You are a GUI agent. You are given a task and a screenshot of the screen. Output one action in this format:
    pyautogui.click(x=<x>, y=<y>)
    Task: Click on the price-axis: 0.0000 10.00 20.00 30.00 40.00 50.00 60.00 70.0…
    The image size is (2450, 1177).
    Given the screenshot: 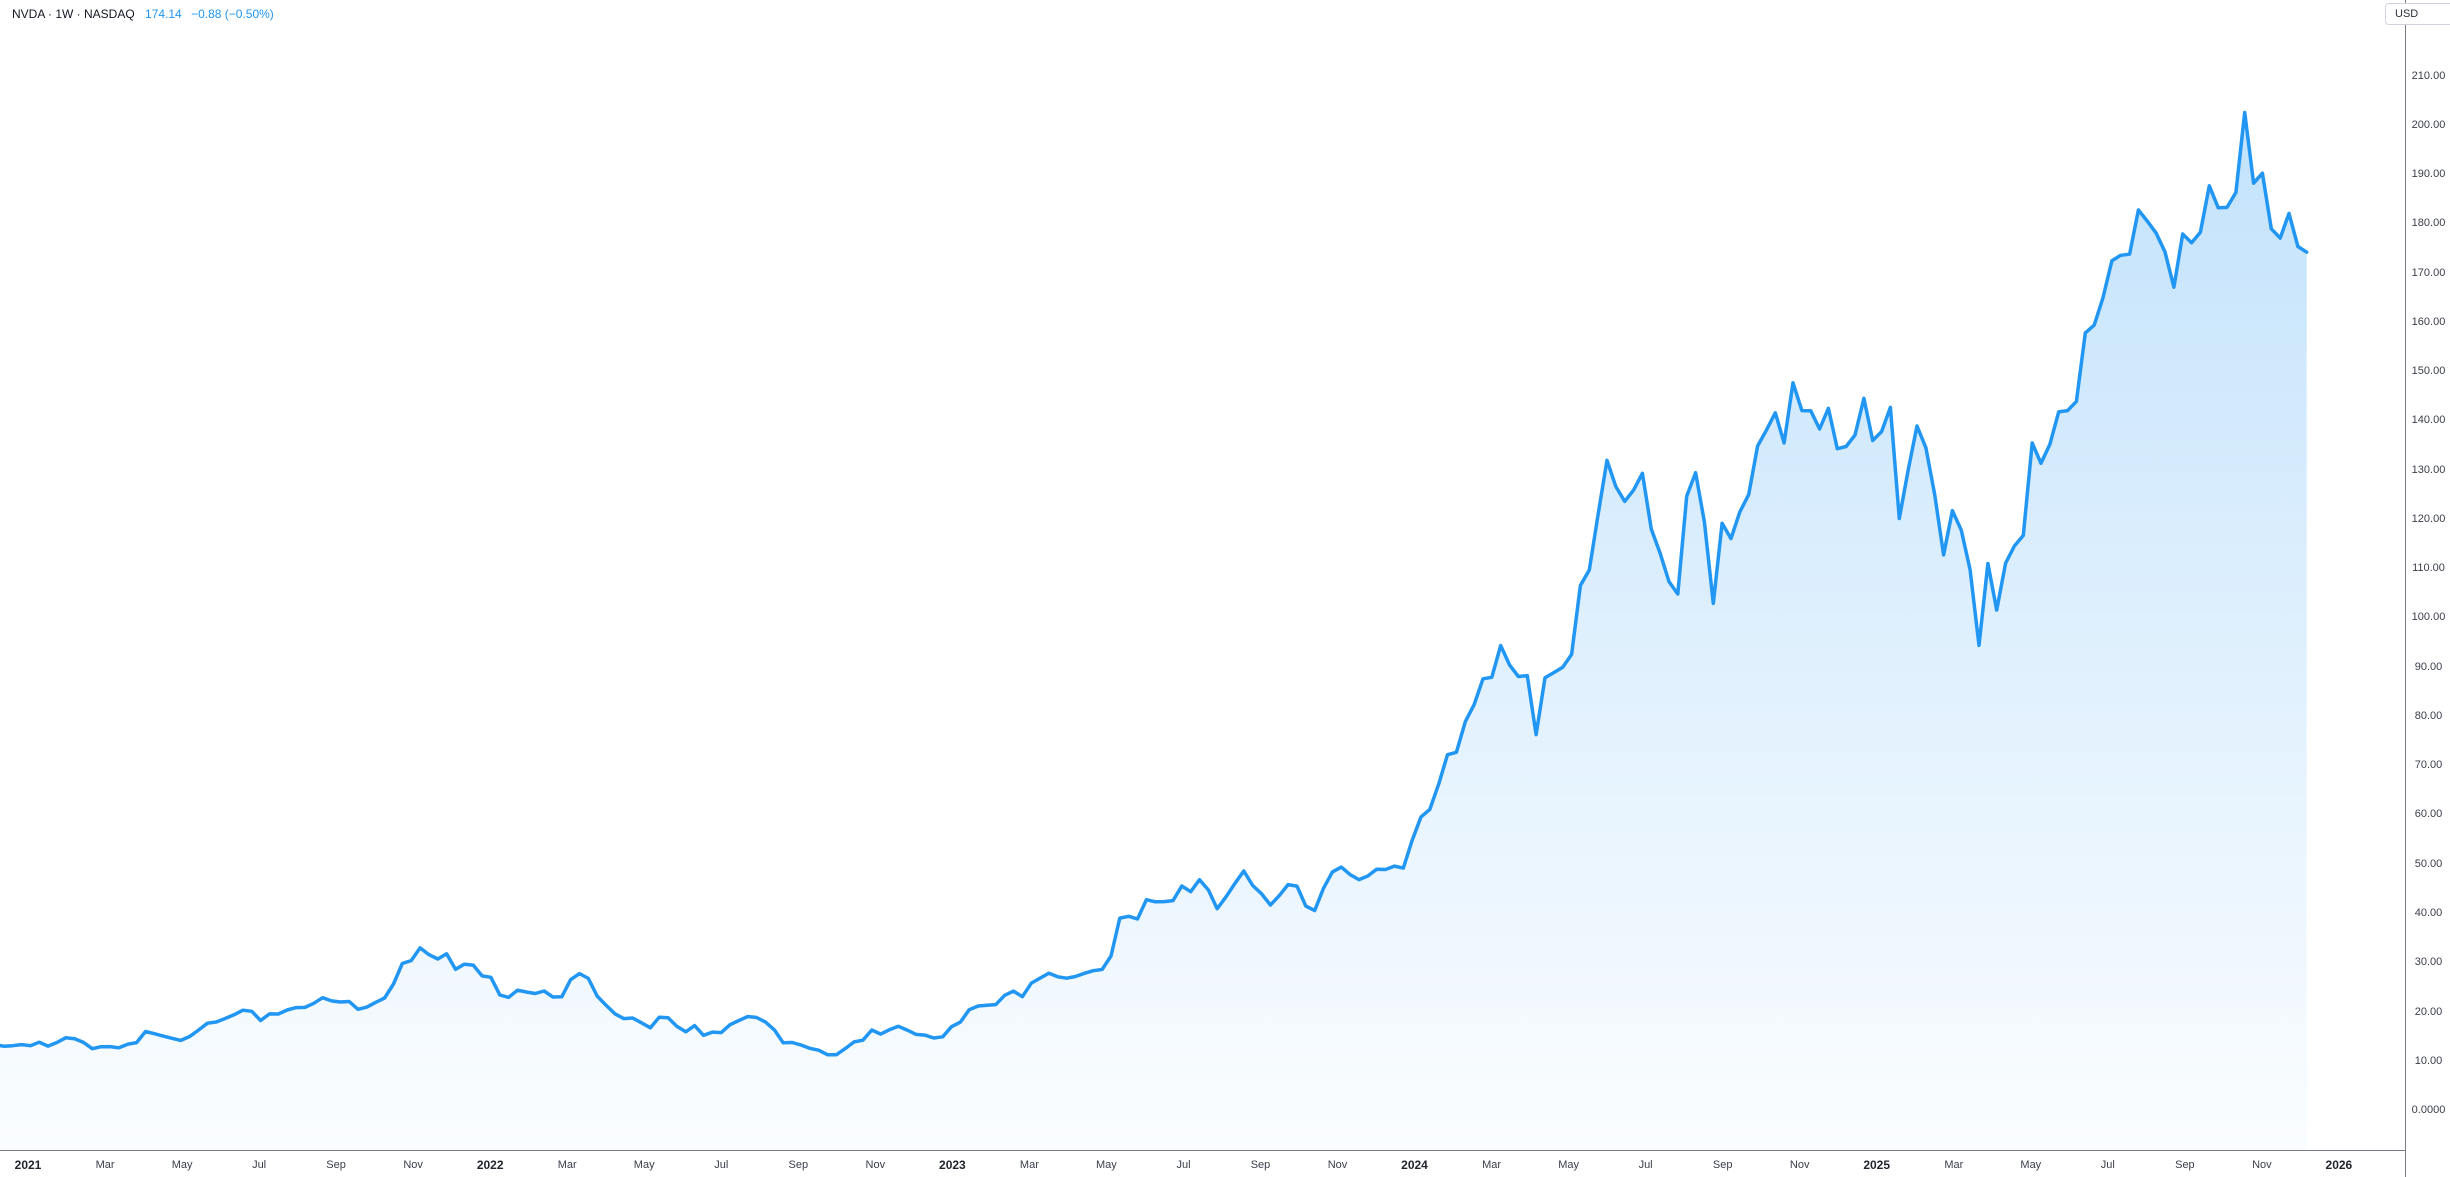 What is the action you would take?
    pyautogui.click(x=2427, y=588)
    